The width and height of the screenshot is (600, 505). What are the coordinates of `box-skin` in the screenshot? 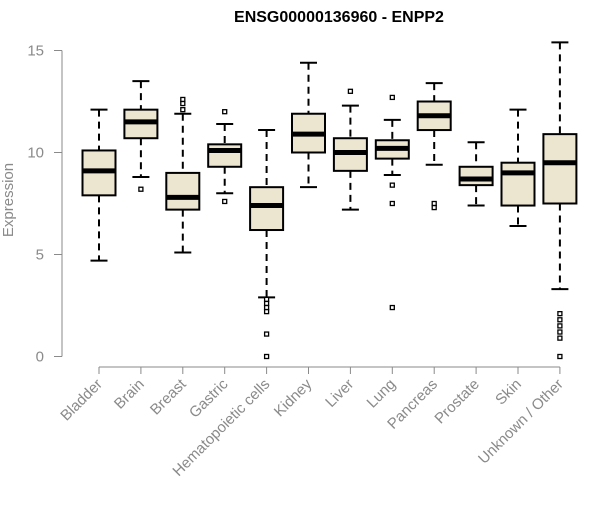 It's located at (518, 167).